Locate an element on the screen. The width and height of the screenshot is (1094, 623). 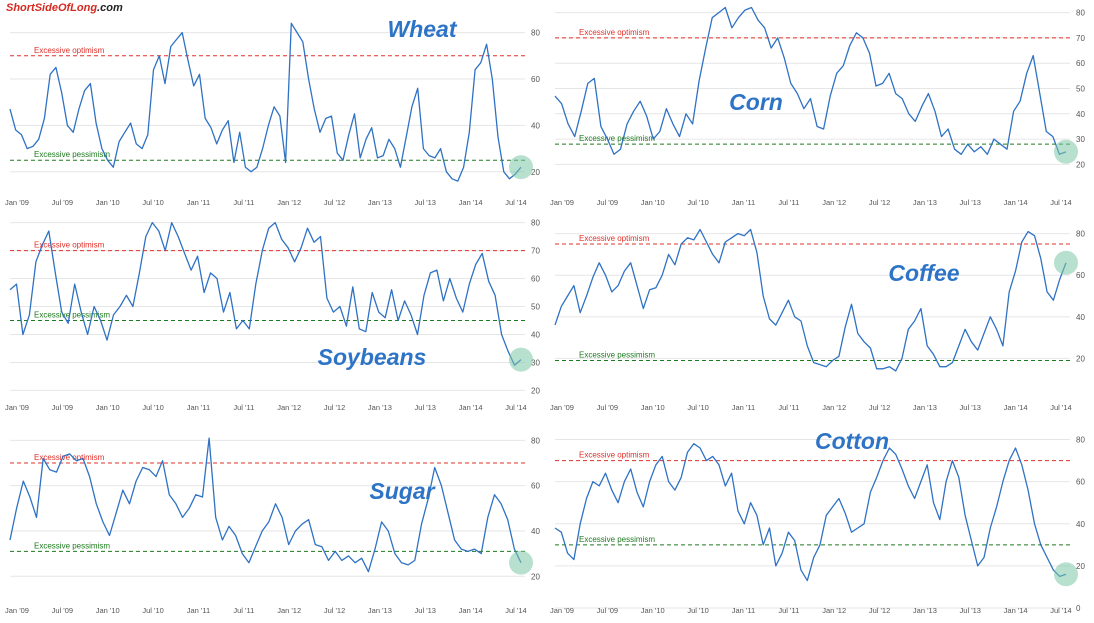
chart-title: Soybeans is located at coordinates (372, 357).